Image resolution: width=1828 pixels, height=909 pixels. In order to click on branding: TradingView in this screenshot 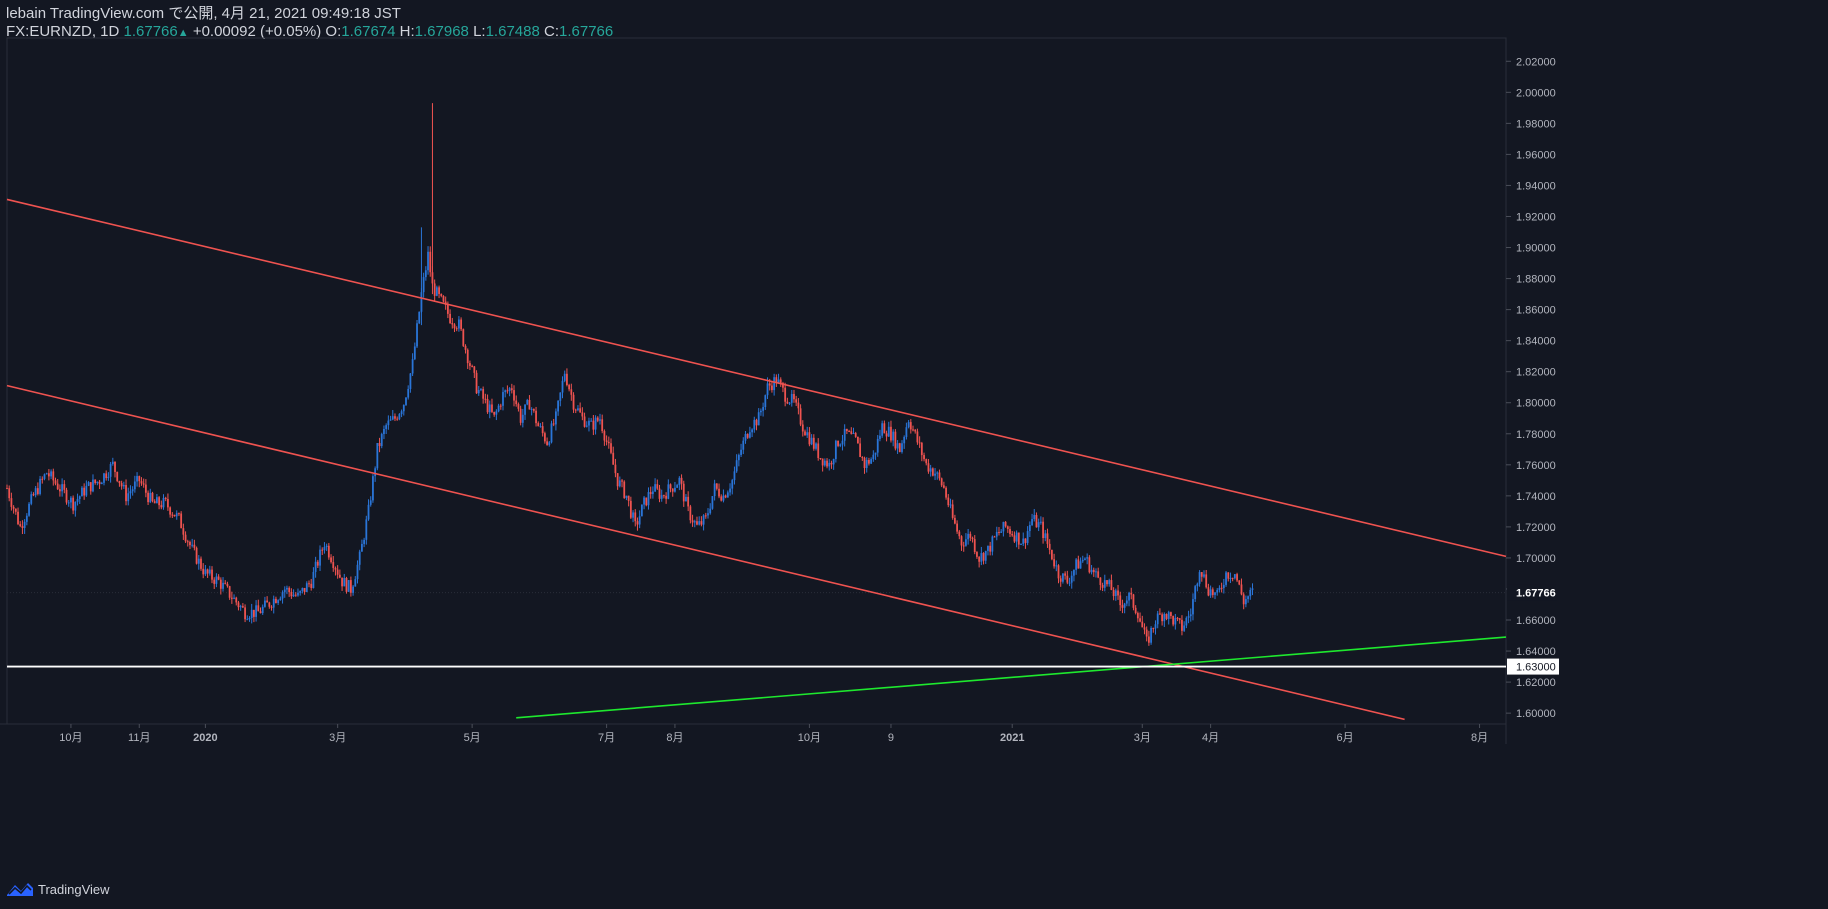, I will do `click(58, 889)`.